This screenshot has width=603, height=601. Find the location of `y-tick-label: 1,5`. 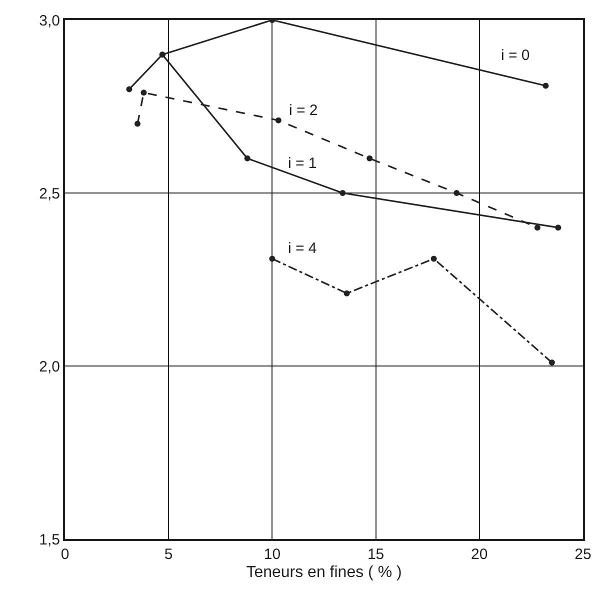

y-tick-label: 1,5 is located at coordinates (49, 539).